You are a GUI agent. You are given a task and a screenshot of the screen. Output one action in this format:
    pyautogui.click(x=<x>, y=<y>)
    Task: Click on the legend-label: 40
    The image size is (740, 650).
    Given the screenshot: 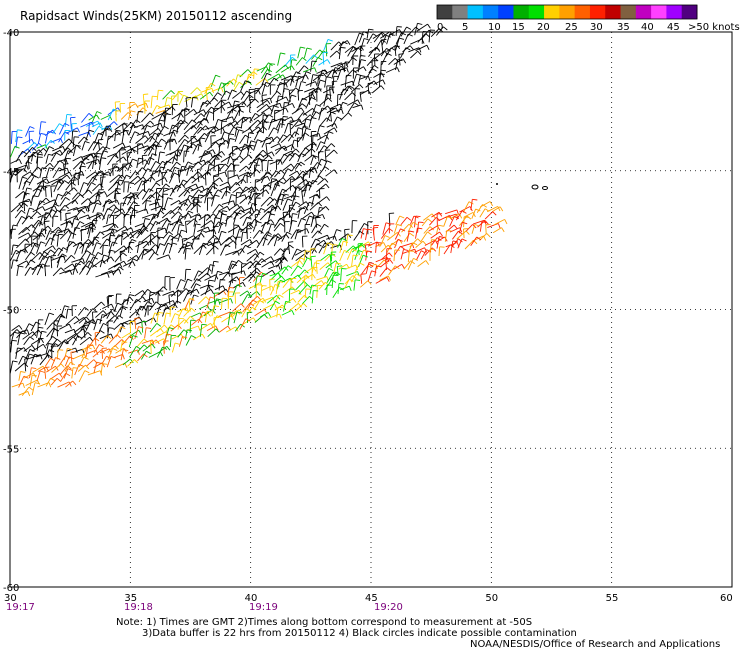 What is the action you would take?
    pyautogui.click(x=647, y=27)
    